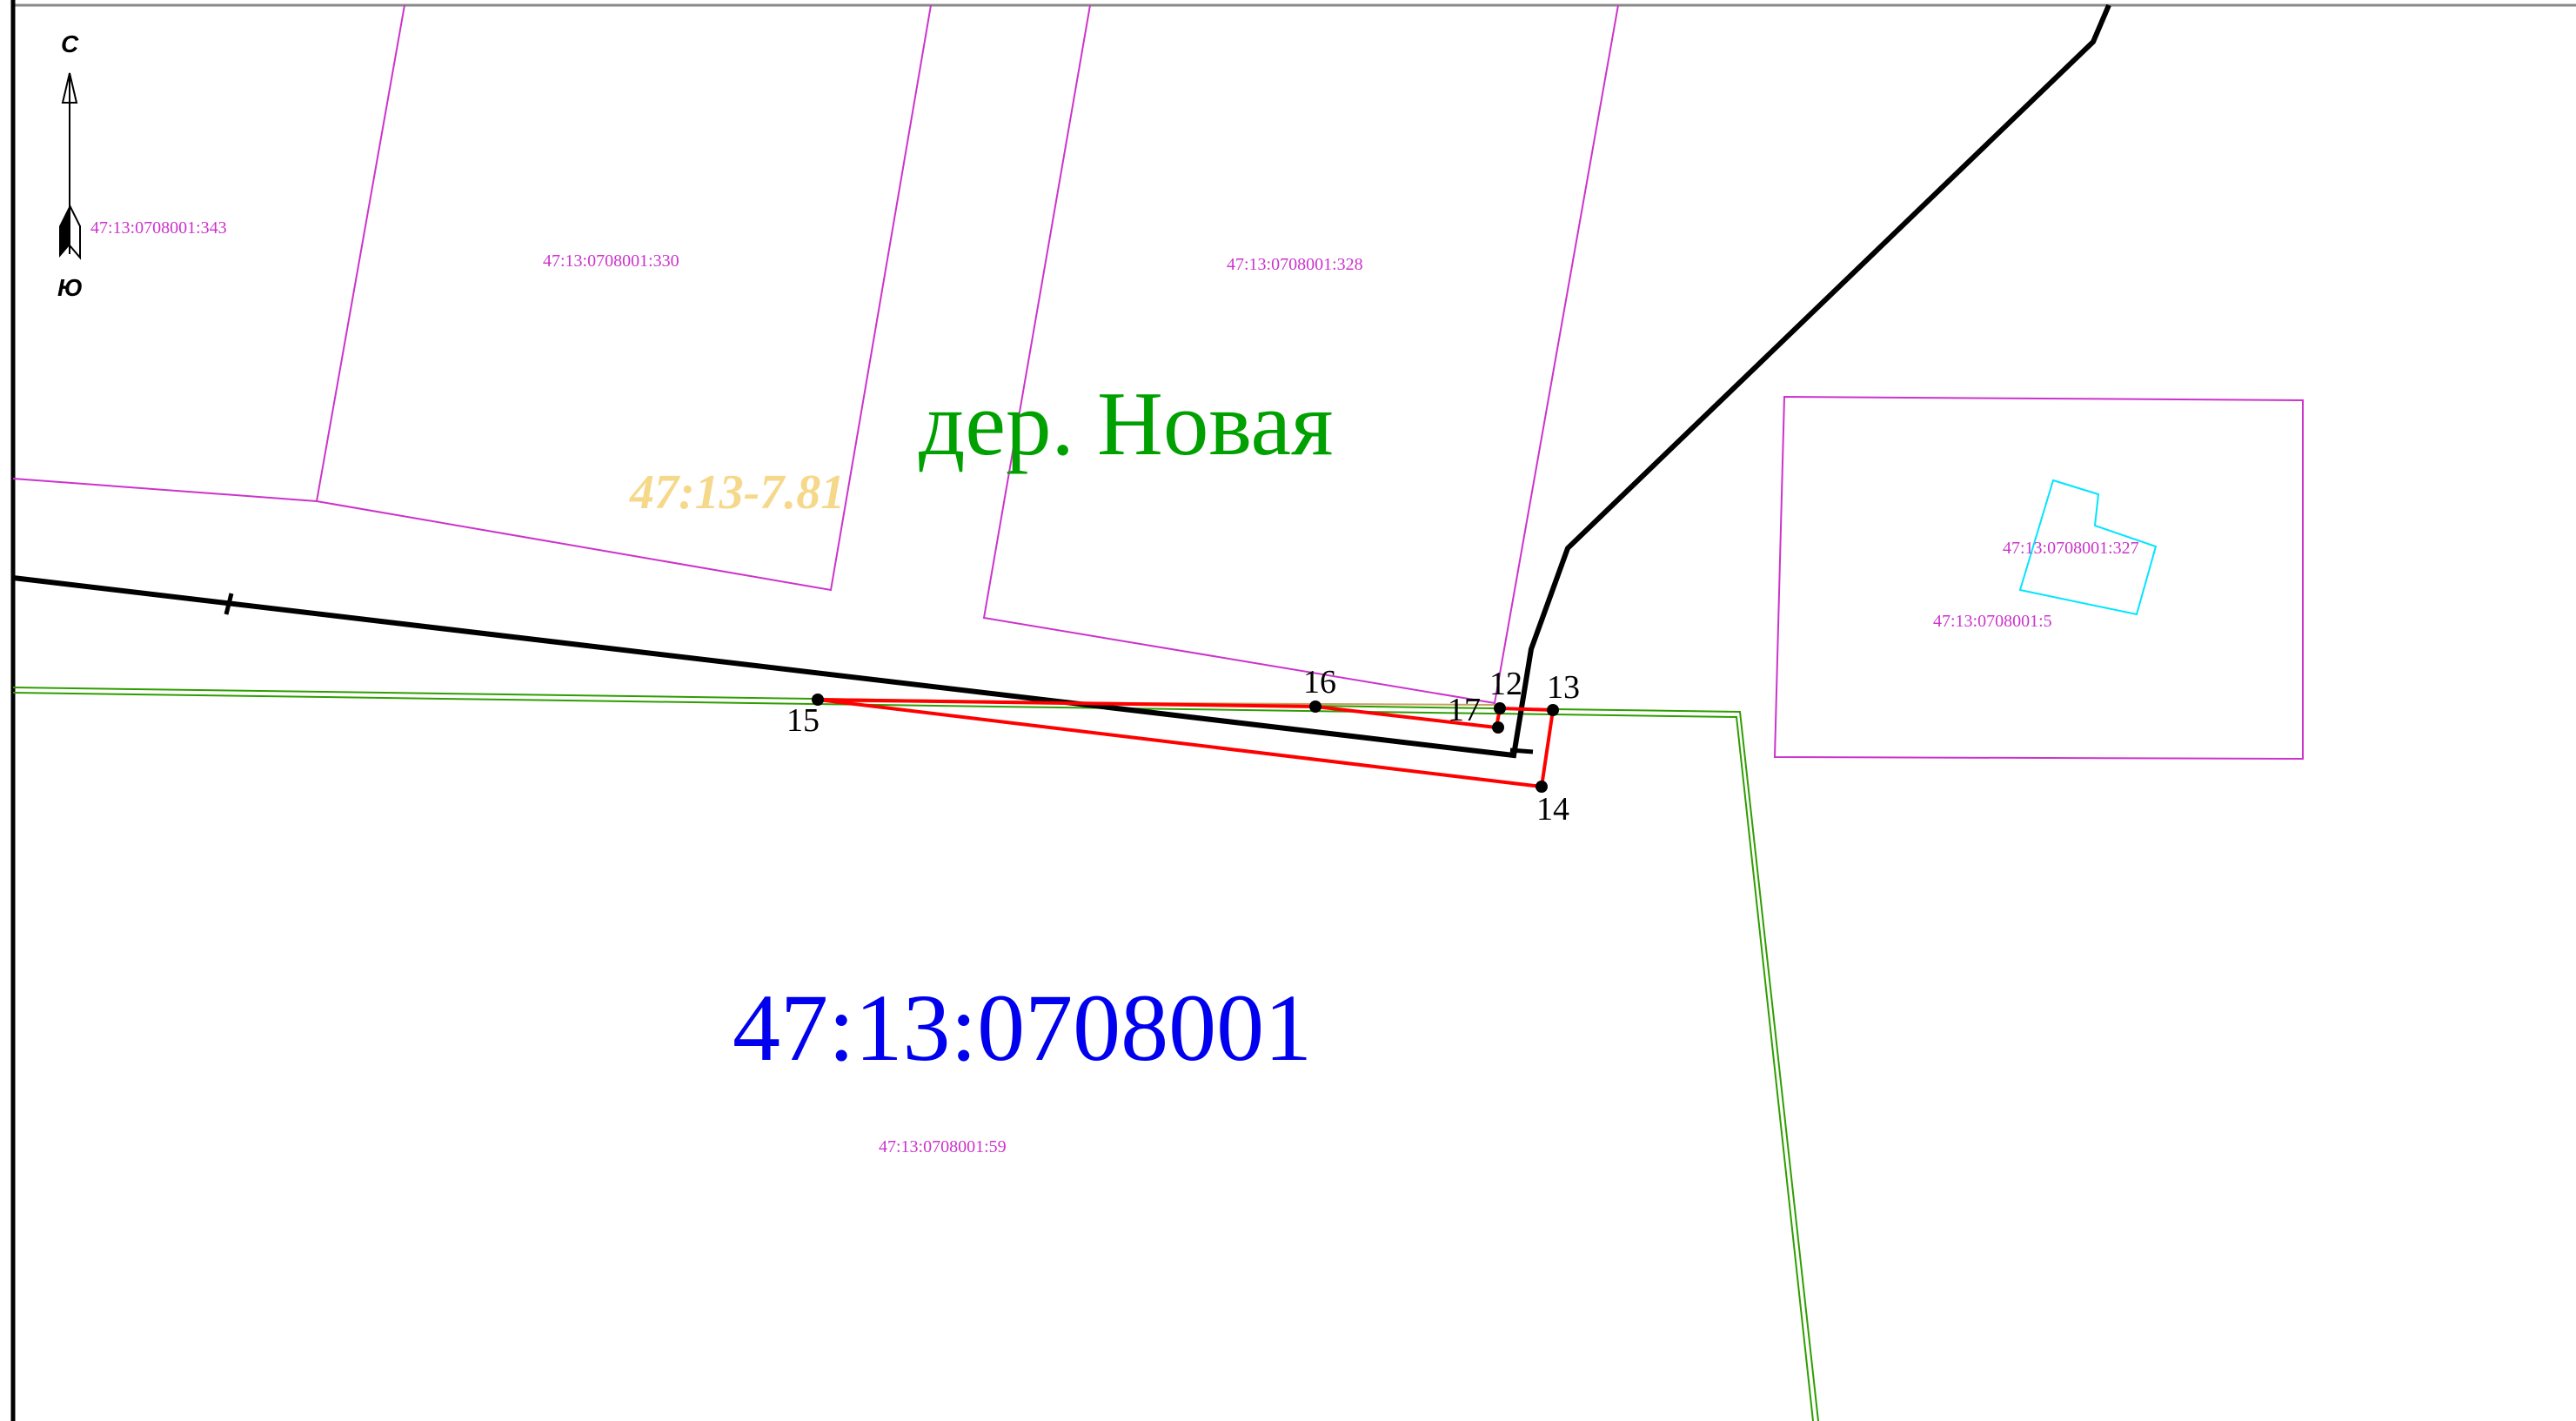 The height and width of the screenshot is (1421, 2576). What do you see at coordinates (1542, 787) in the screenshot?
I see `point-14-marker` at bounding box center [1542, 787].